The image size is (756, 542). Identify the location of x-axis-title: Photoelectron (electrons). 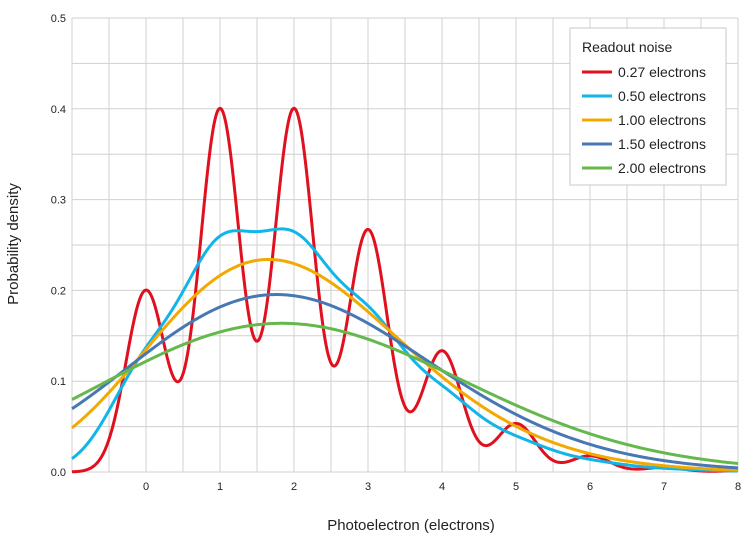
(411, 525).